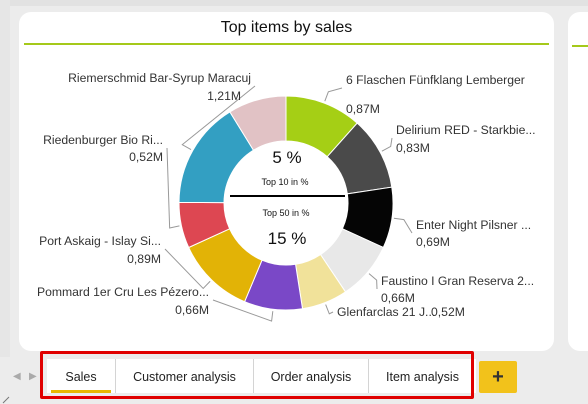 The width and height of the screenshot is (588, 404). Describe the element at coordinates (294, 3) in the screenshot. I see `top-strip` at that location.